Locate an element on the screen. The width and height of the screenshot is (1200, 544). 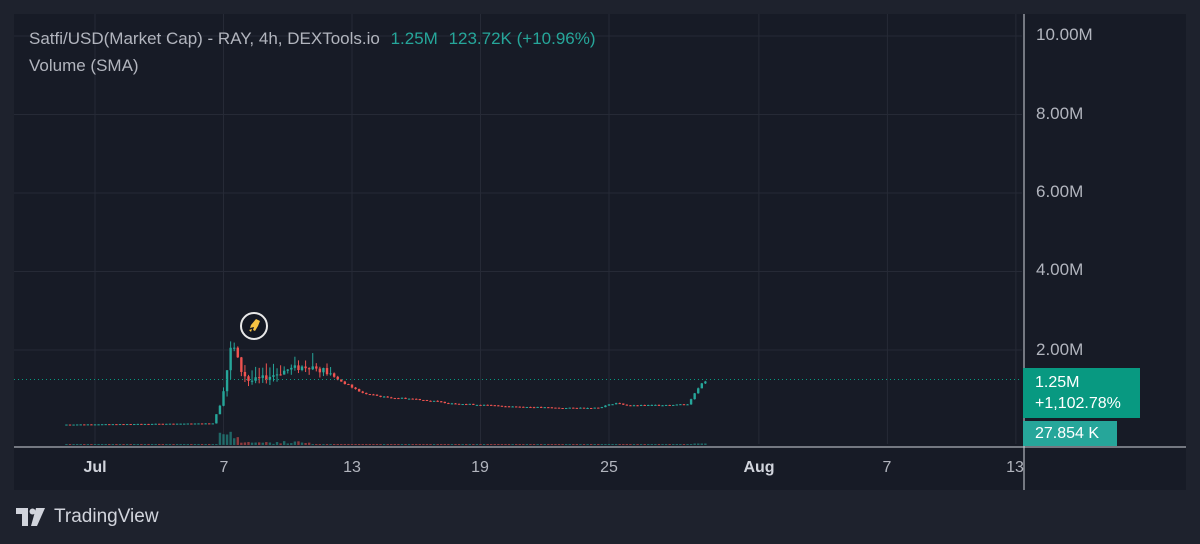
volume-legend: Volume (SMA) is located at coordinates (84, 65).